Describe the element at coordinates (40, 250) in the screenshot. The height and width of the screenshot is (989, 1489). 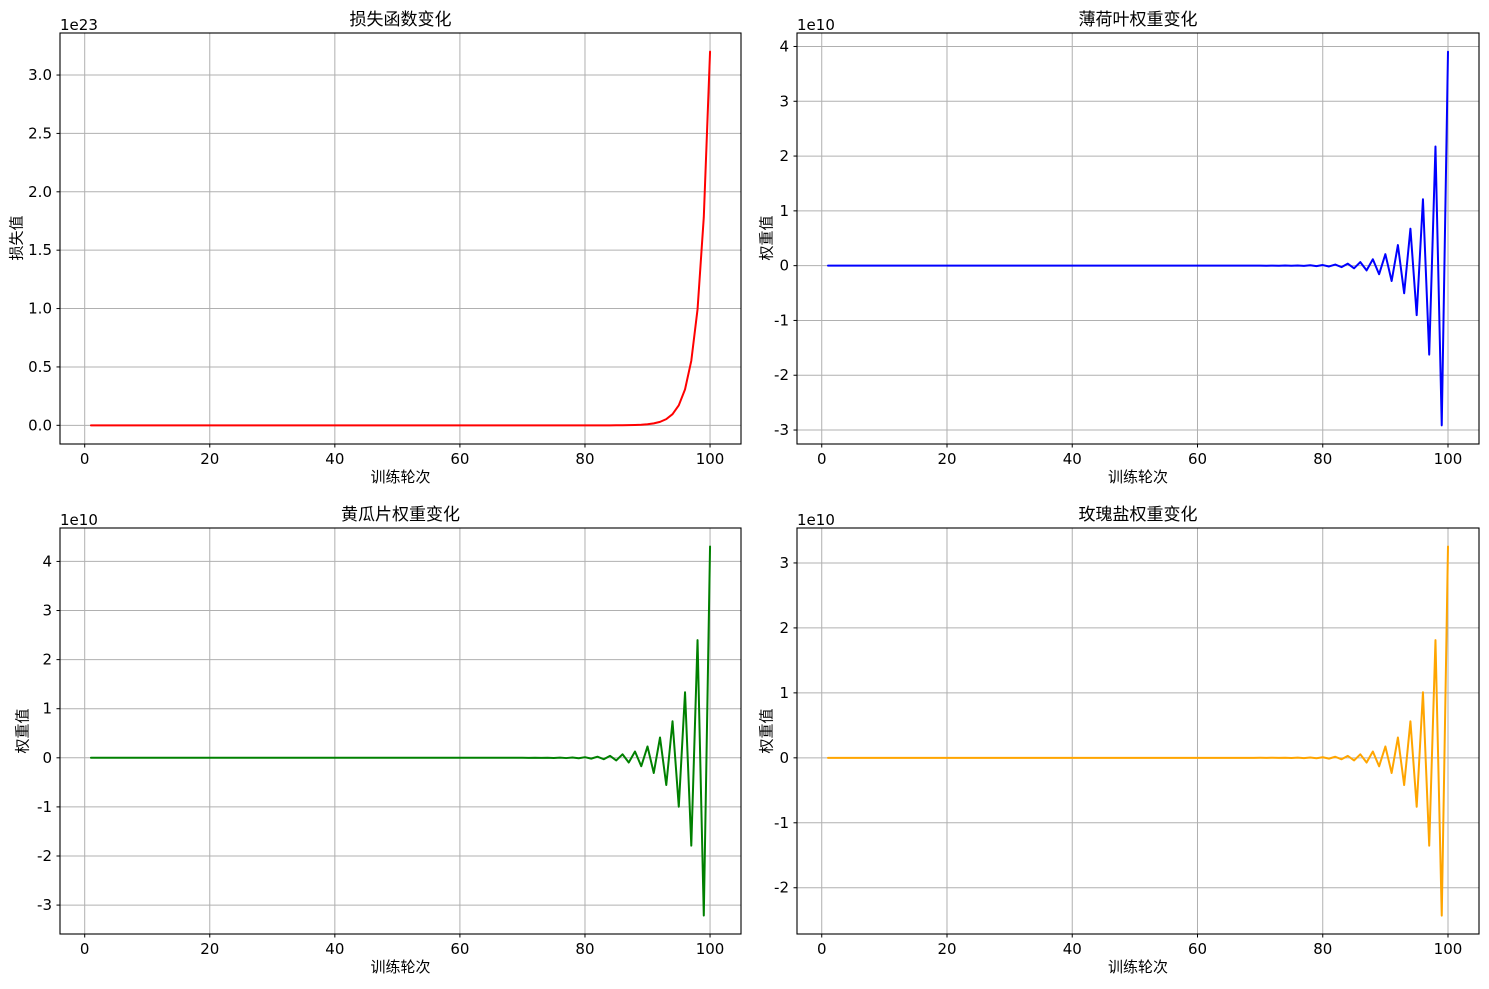
I see `y-tick-label: 1.5` at that location.